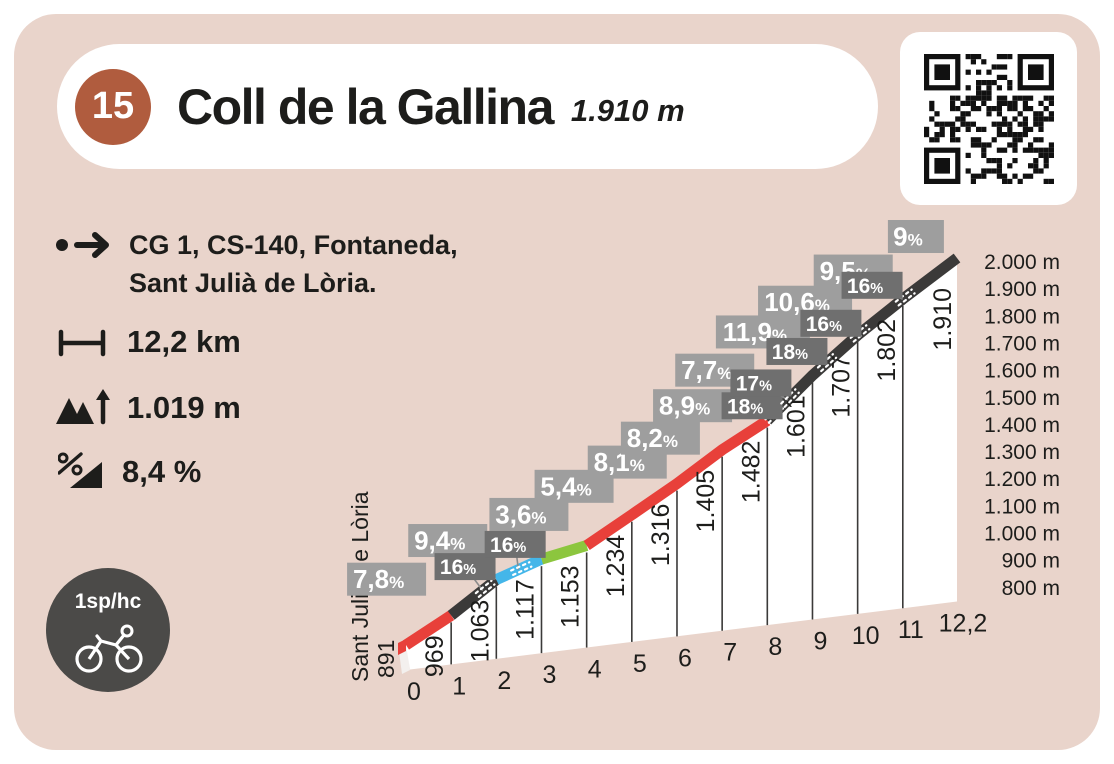  I want to click on elevation-gain-icon, so click(83, 407).